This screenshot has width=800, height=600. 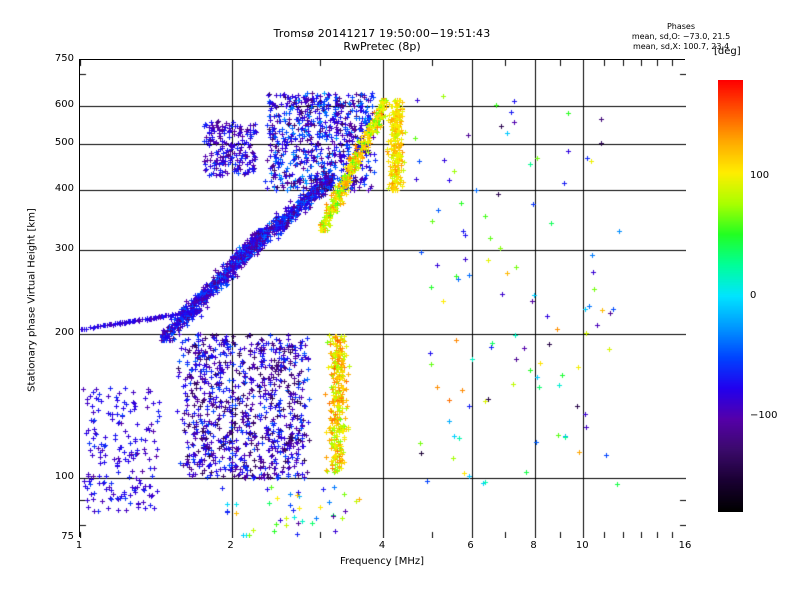 I want to click on y-tick-label: 600, so click(x=64, y=105).